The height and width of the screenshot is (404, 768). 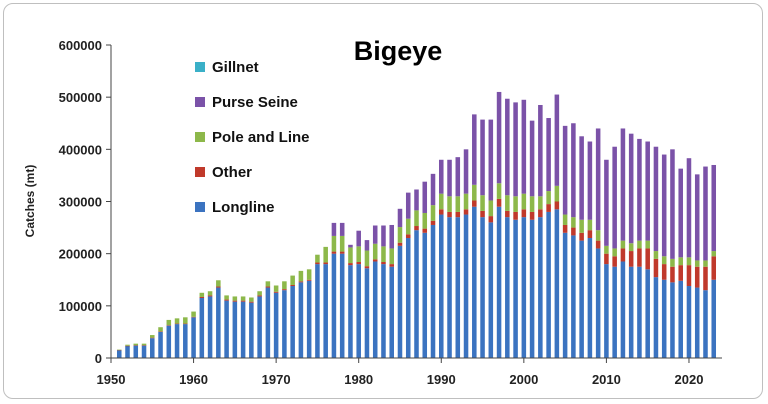 What do you see at coordinates (301, 282) in the screenshot?
I see `bar-other-1973` at bounding box center [301, 282].